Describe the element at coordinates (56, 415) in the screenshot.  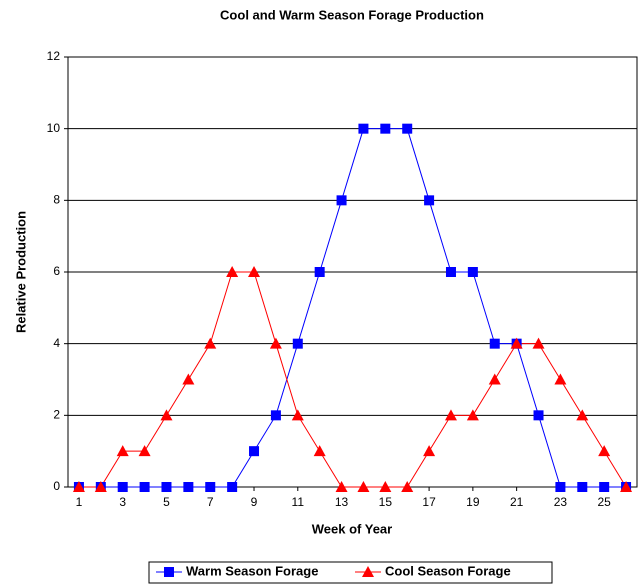
I see `y-tick-label: 2` at that location.